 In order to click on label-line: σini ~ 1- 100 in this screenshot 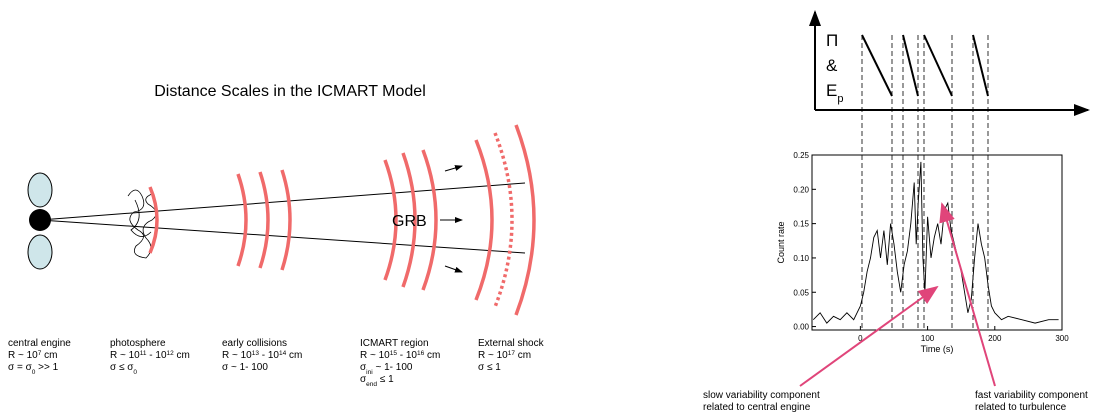, I will do `click(386, 369)`.